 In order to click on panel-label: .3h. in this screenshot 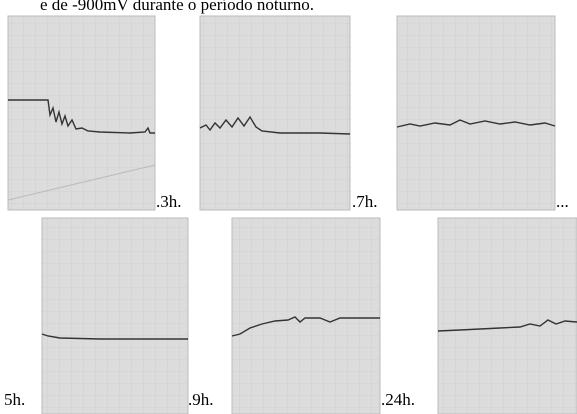, I will do `click(169, 201)`.